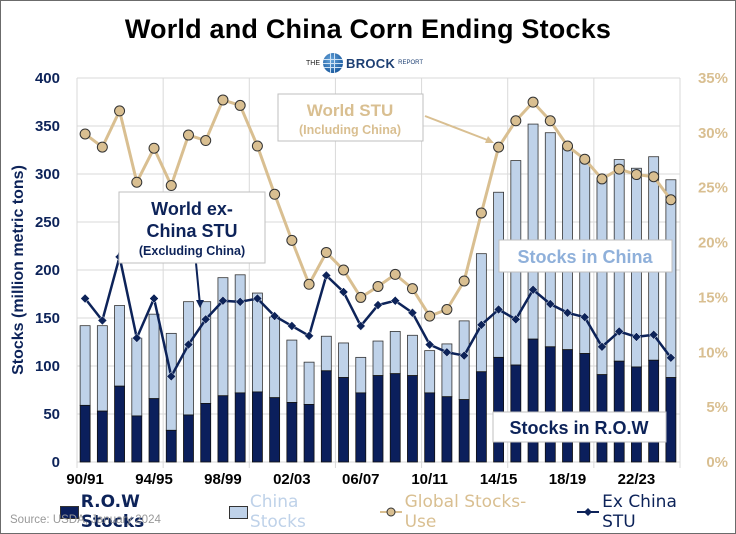  I want to click on y2-tick-label: 0%, so click(717, 462).